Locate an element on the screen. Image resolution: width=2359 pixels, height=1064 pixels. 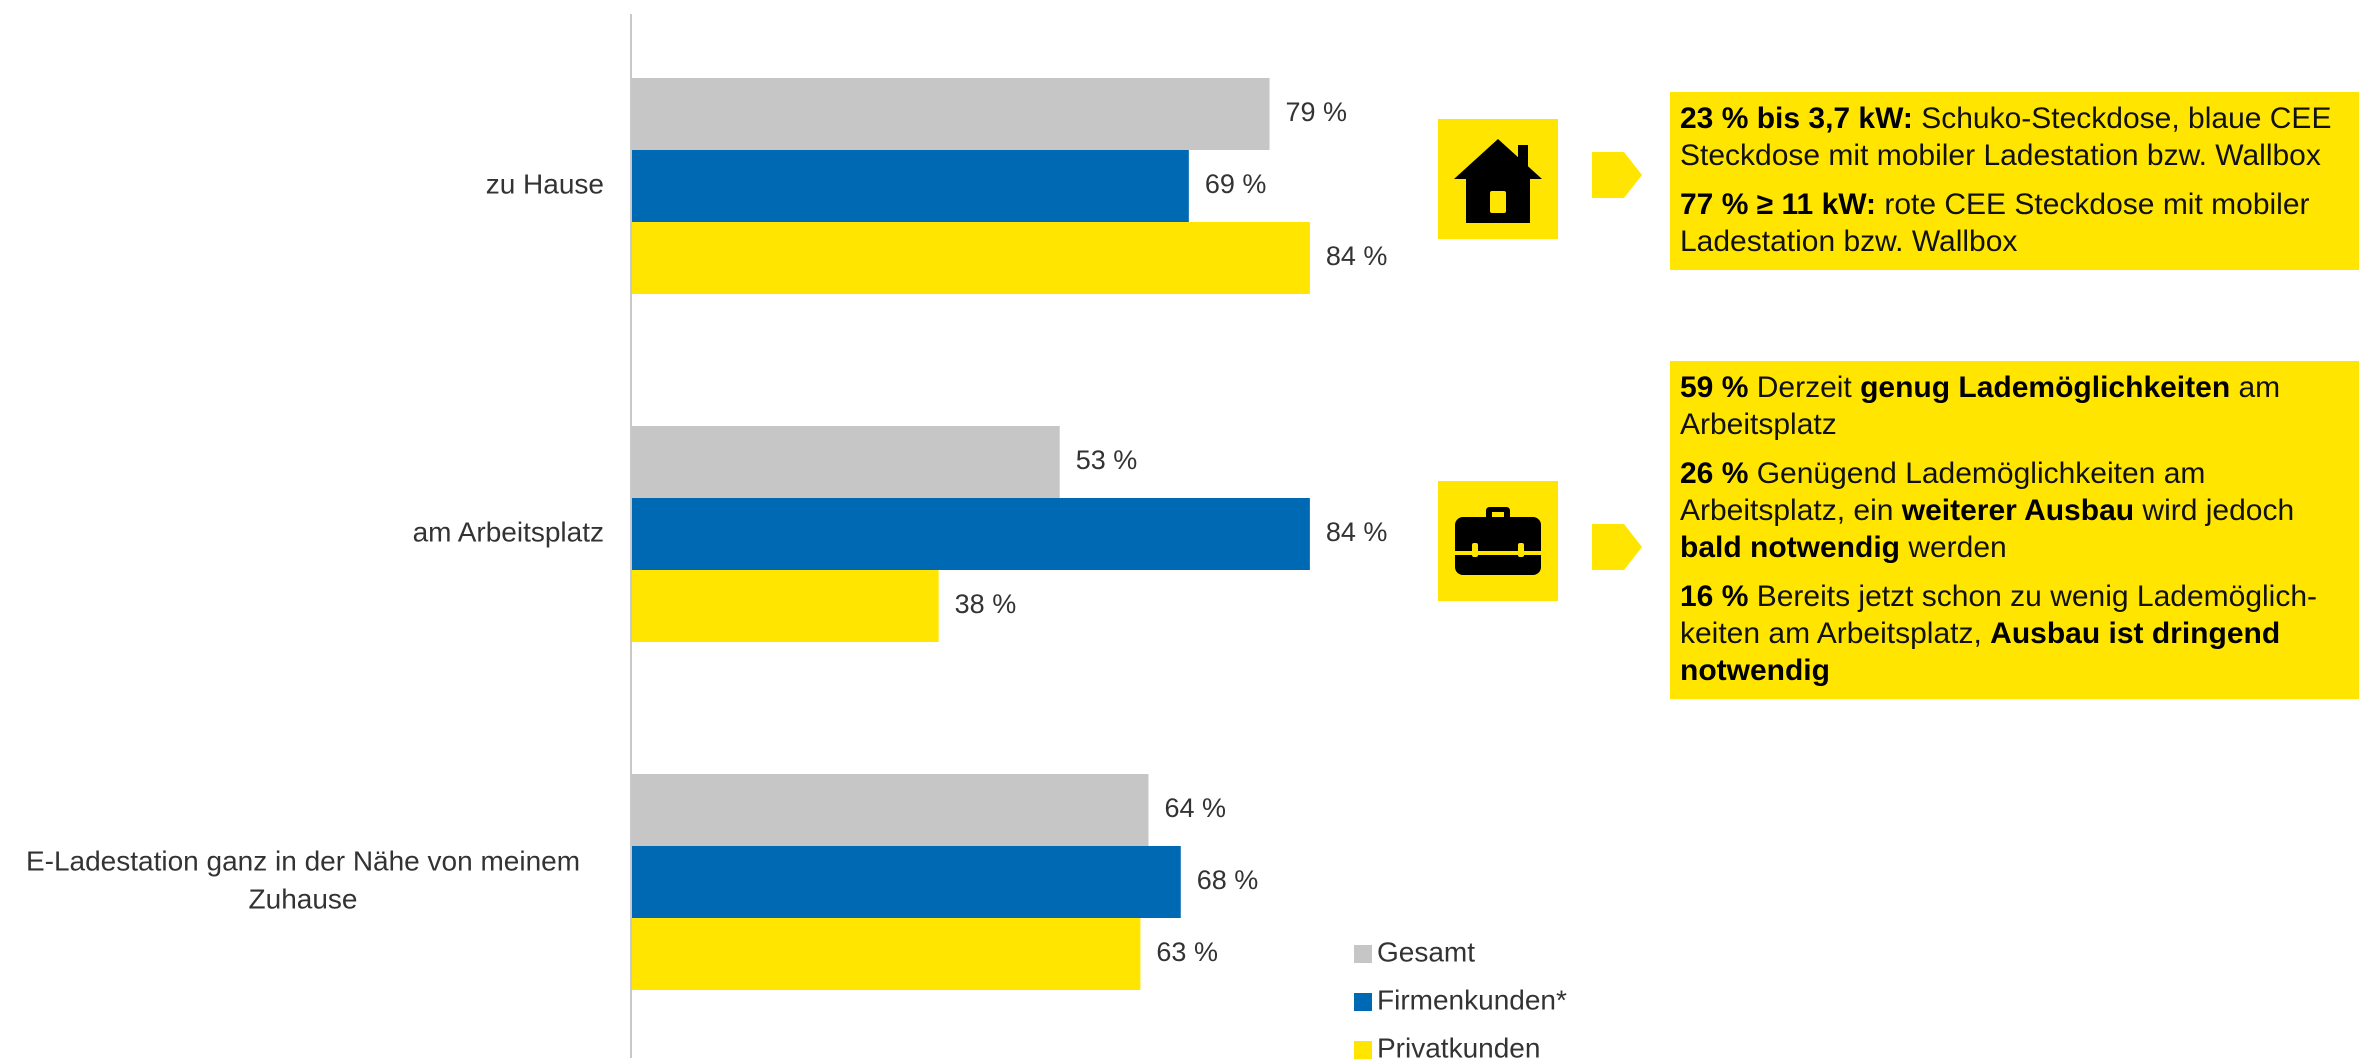
home-icon-box is located at coordinates (1498, 179).